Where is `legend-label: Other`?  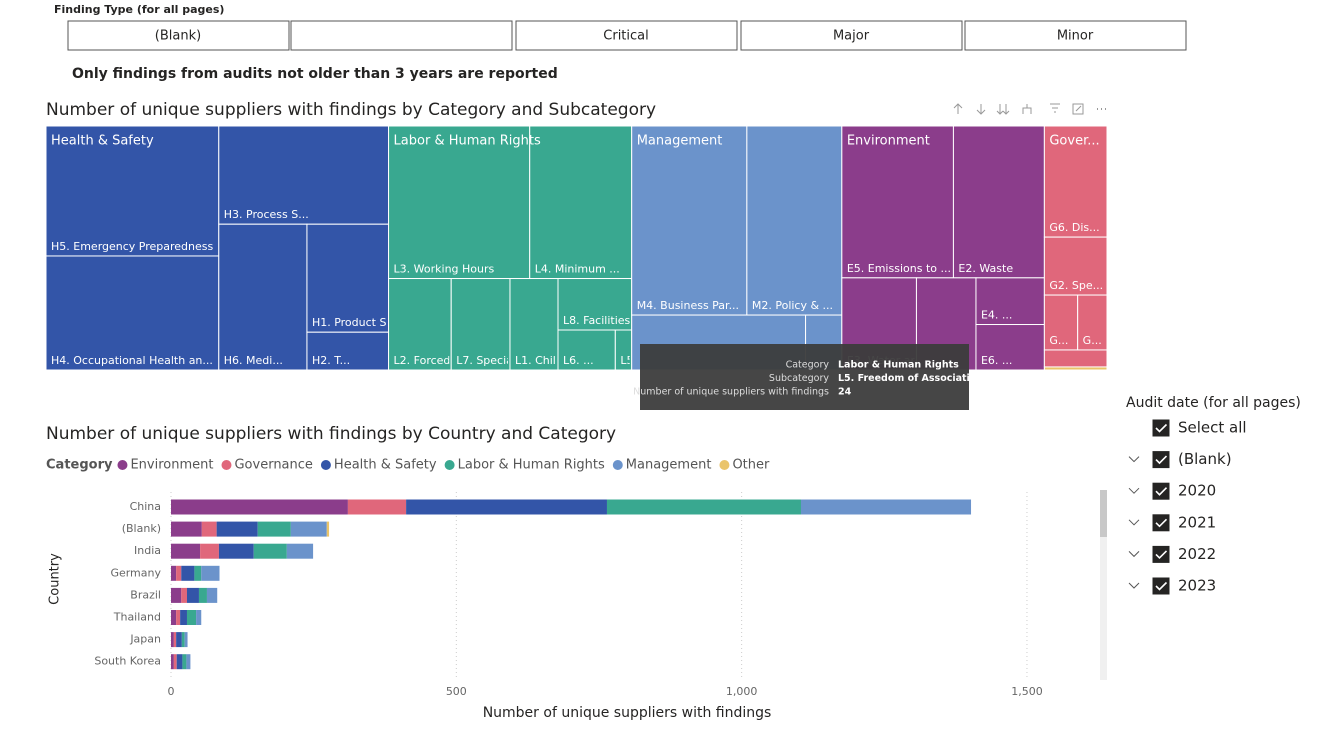 legend-label: Other is located at coordinates (751, 465).